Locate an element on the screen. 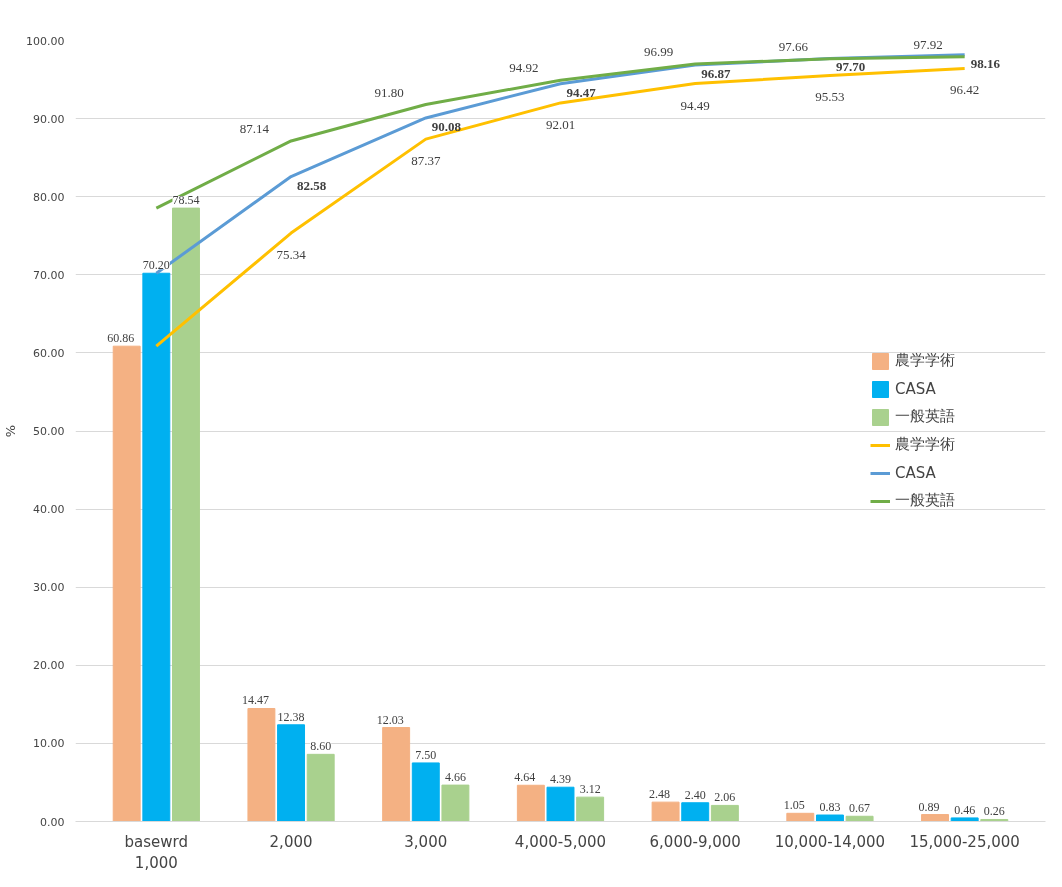 The height and width of the screenshot is (887, 1062). data-label: 96.87 is located at coordinates (716, 73).